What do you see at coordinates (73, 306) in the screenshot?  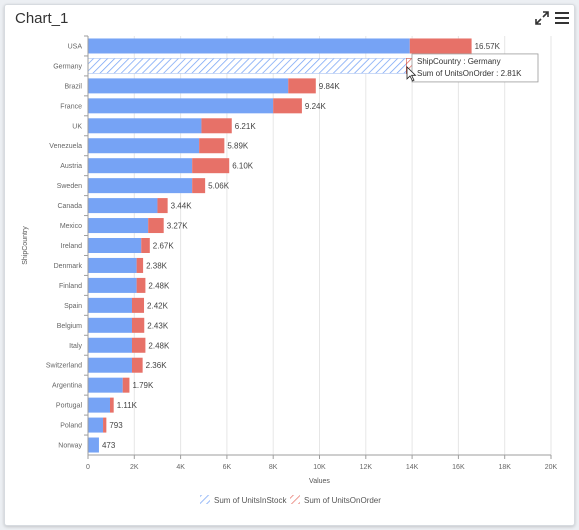 I see `y-tick-label: Spain` at bounding box center [73, 306].